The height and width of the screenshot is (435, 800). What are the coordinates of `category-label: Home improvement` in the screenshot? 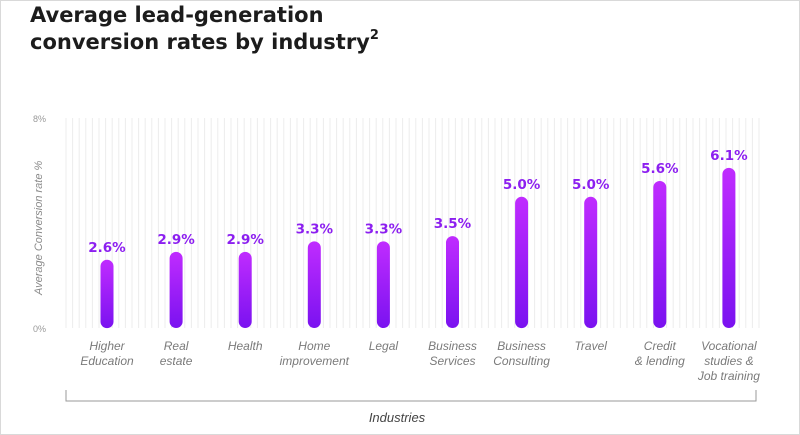 It's located at (315, 353).